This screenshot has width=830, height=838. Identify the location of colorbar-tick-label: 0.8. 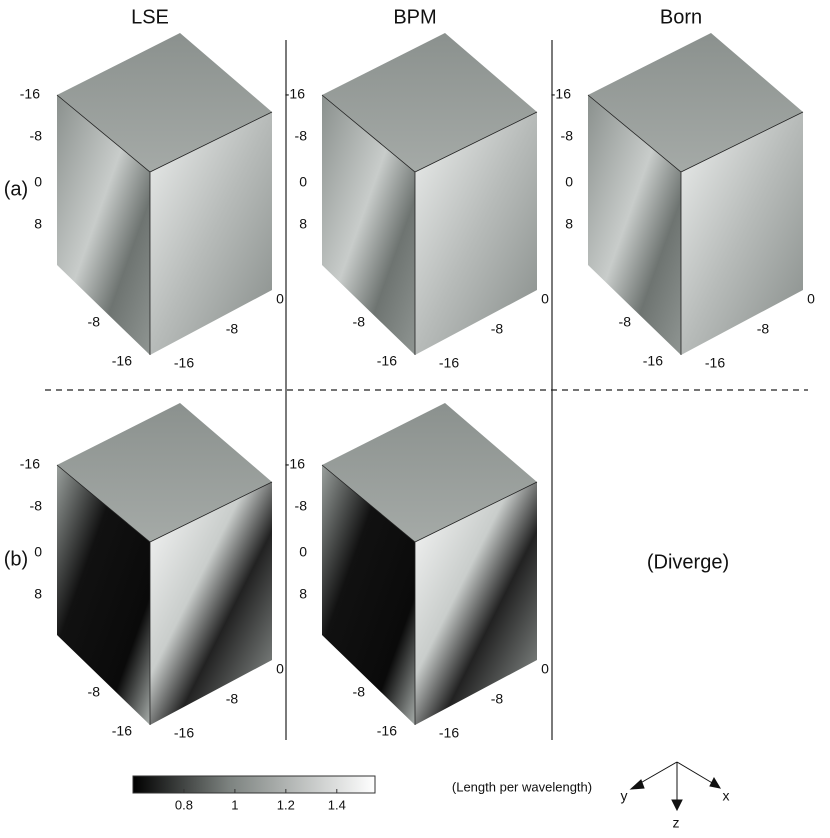
(184, 804).